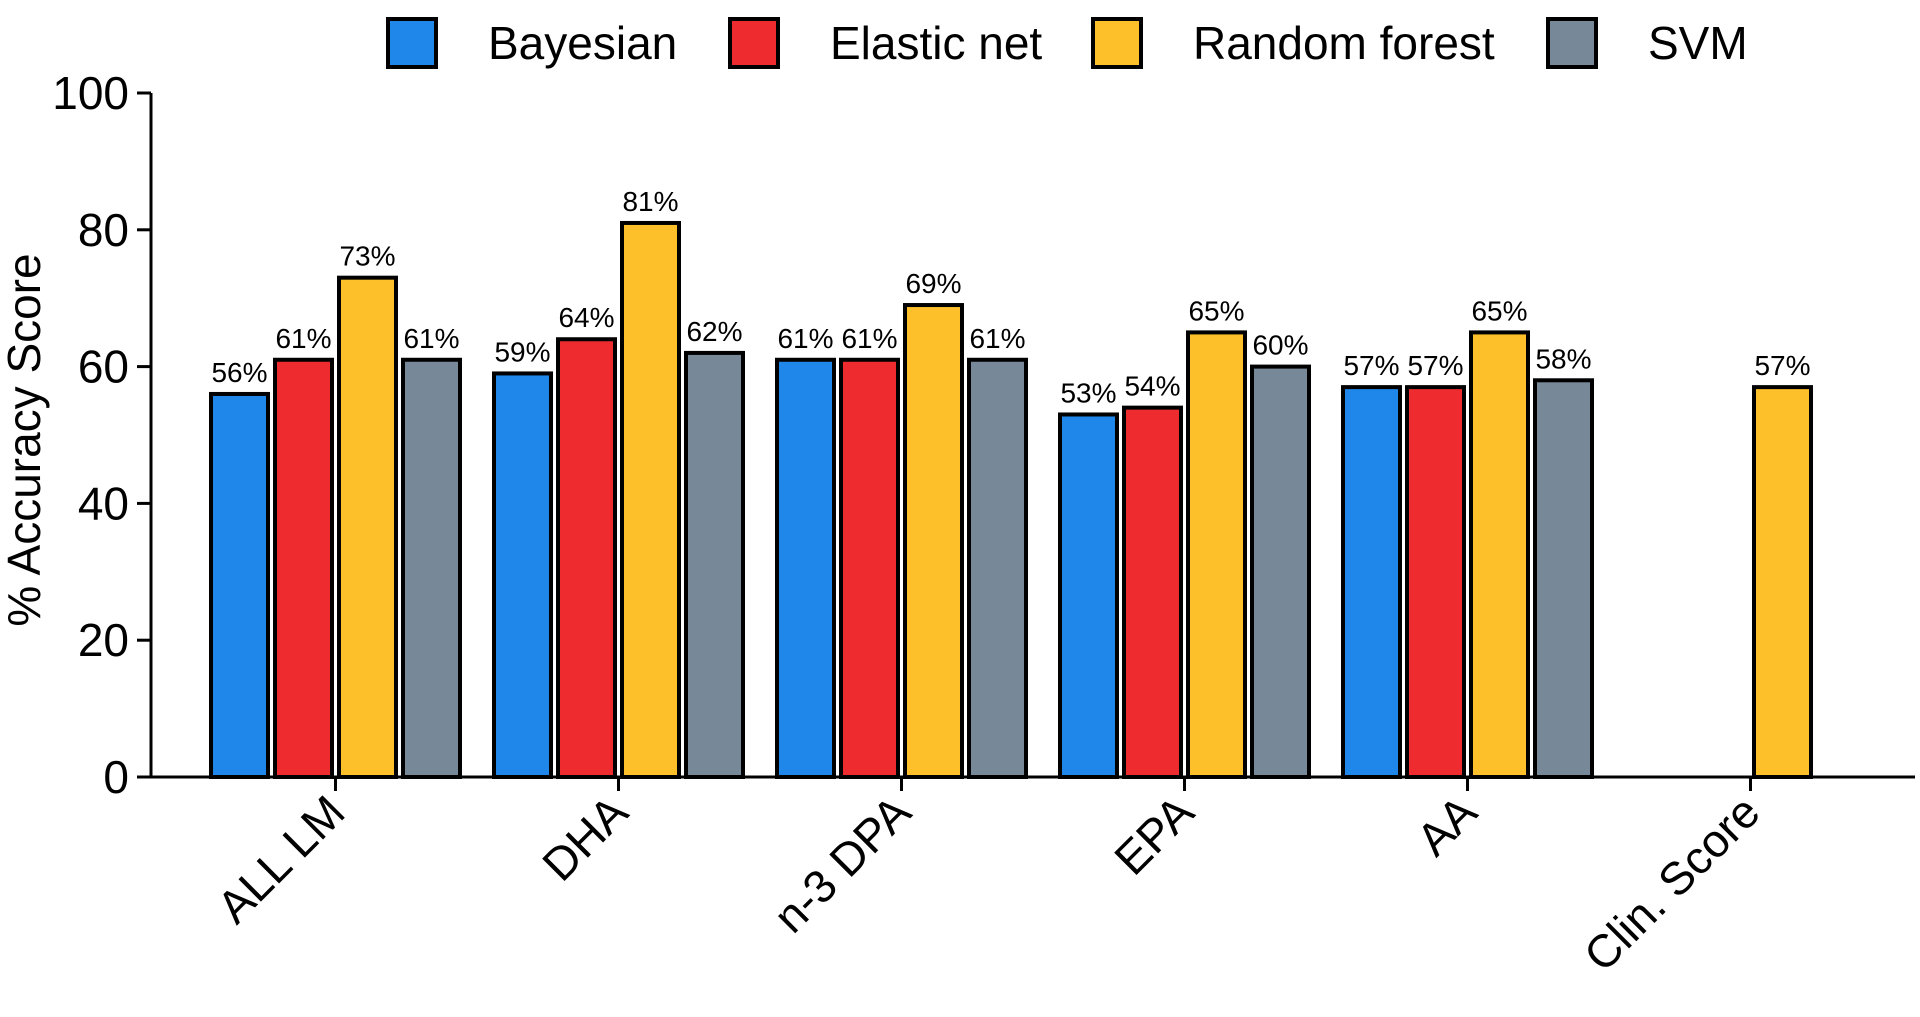  Describe the element at coordinates (239, 372) in the screenshot. I see `data-label: 56%` at that location.